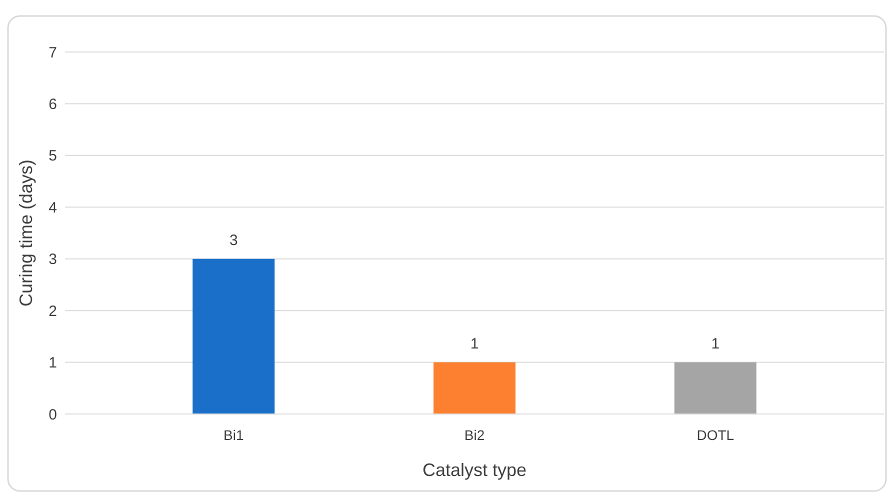  What do you see at coordinates (234, 435) in the screenshot?
I see `x-tick-label: Bi1` at bounding box center [234, 435].